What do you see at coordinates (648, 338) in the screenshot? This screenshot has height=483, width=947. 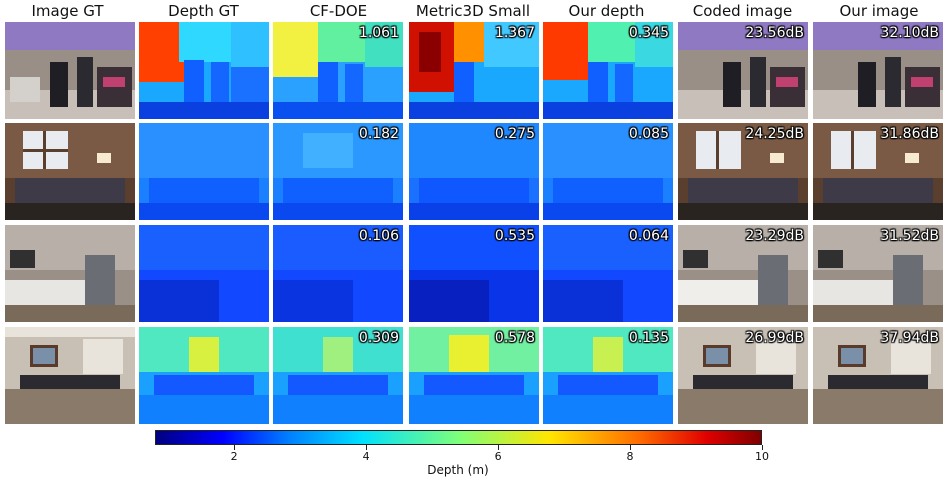 I see `row4-our-depth-error: 0.135` at bounding box center [648, 338].